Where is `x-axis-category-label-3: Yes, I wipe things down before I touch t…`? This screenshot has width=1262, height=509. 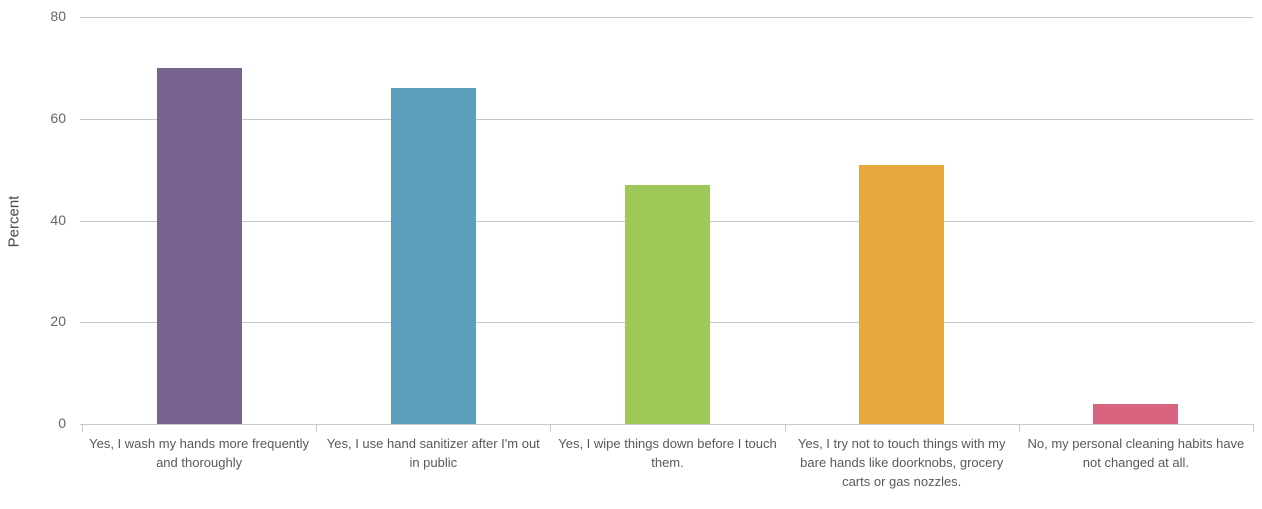
x-axis-category-label-3: Yes, I wipe things down before I touch t… is located at coordinates (667, 453).